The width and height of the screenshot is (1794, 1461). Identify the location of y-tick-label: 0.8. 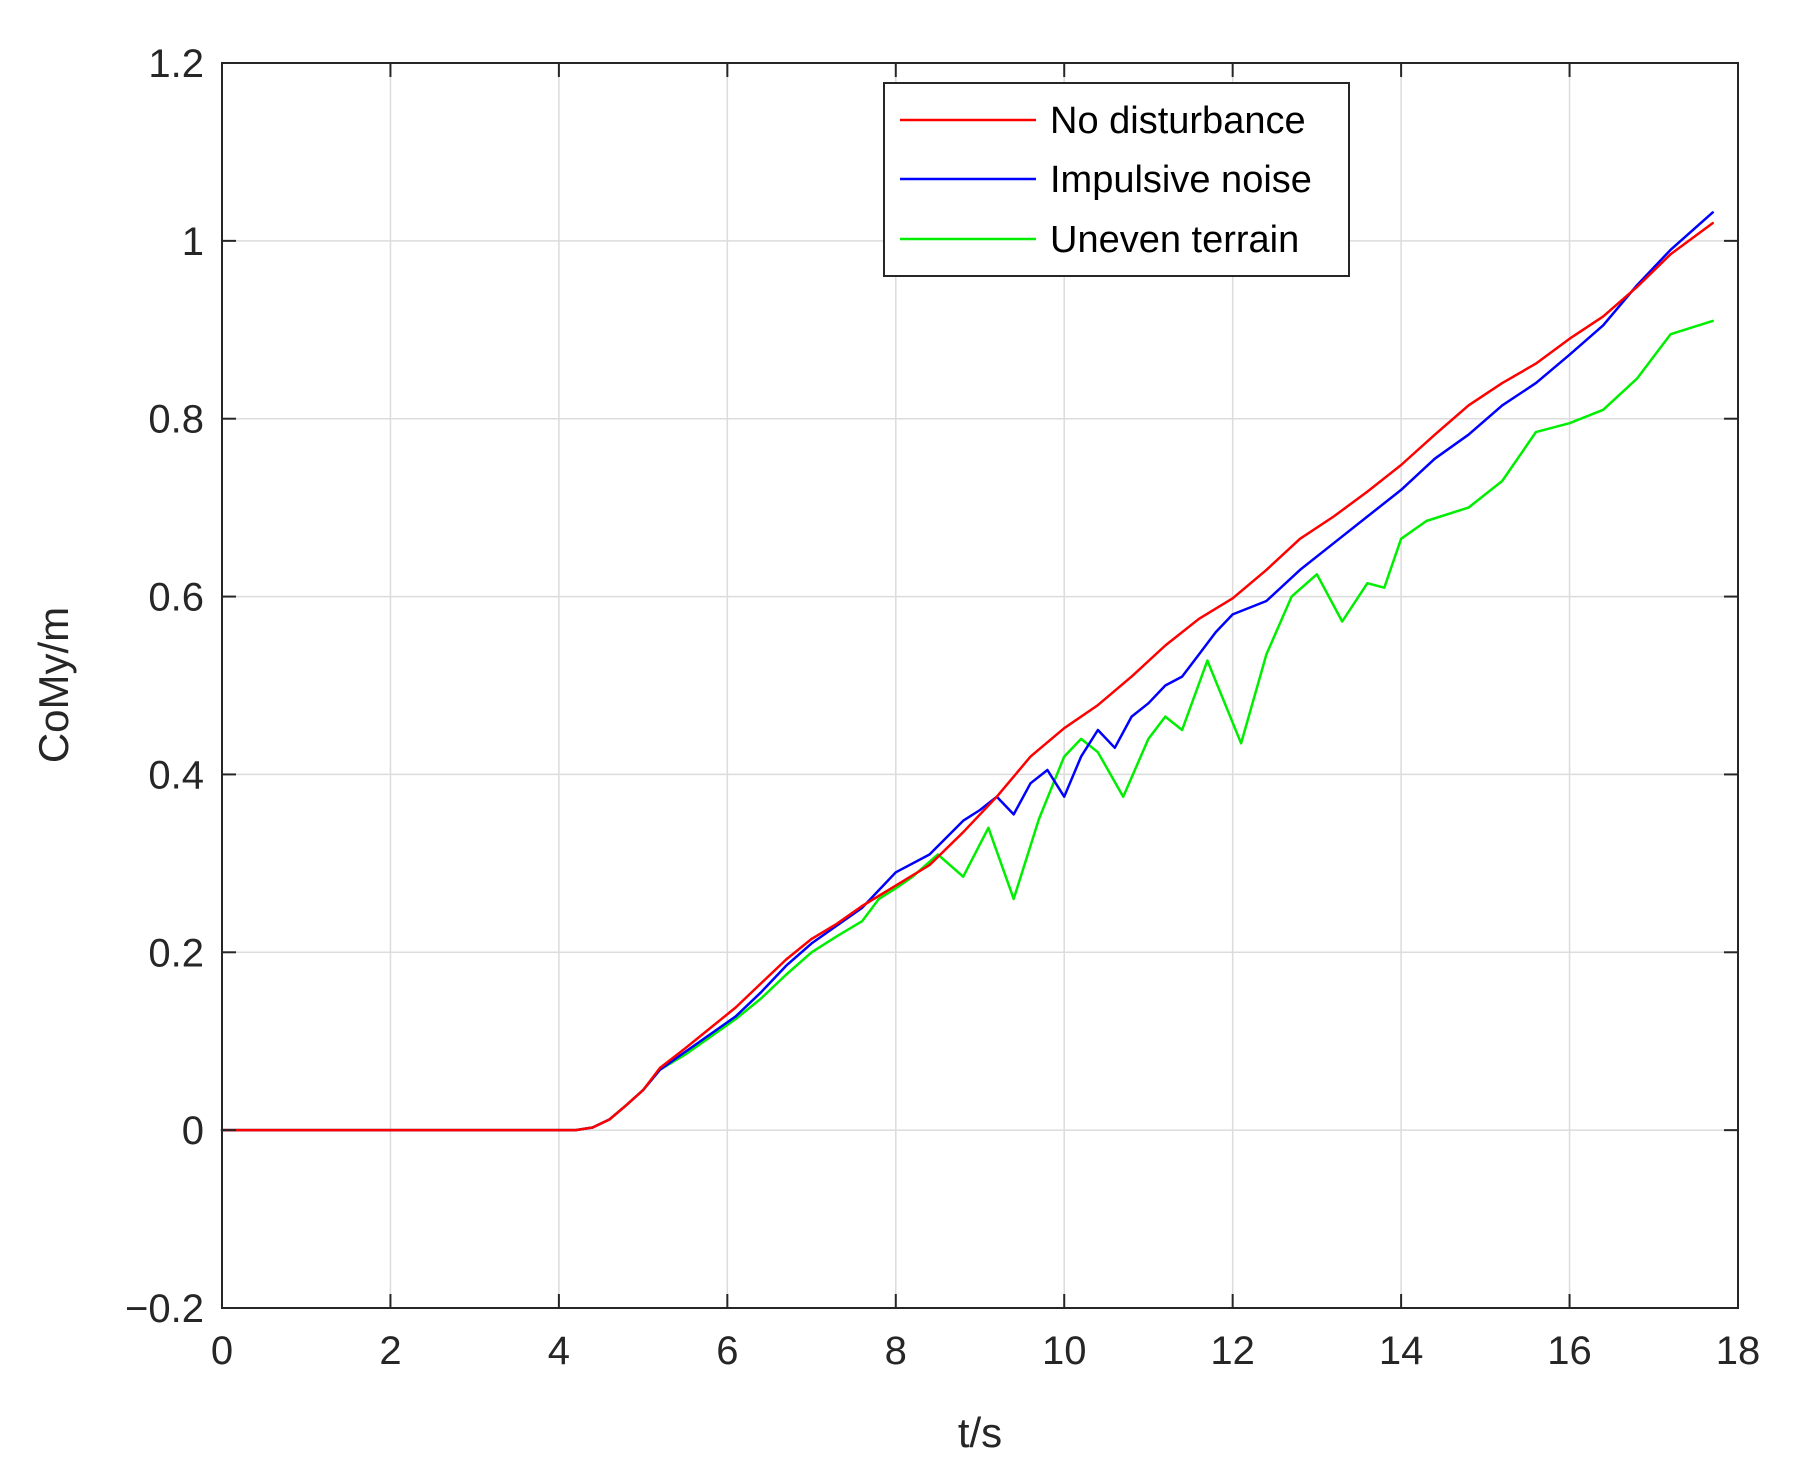
(176, 420).